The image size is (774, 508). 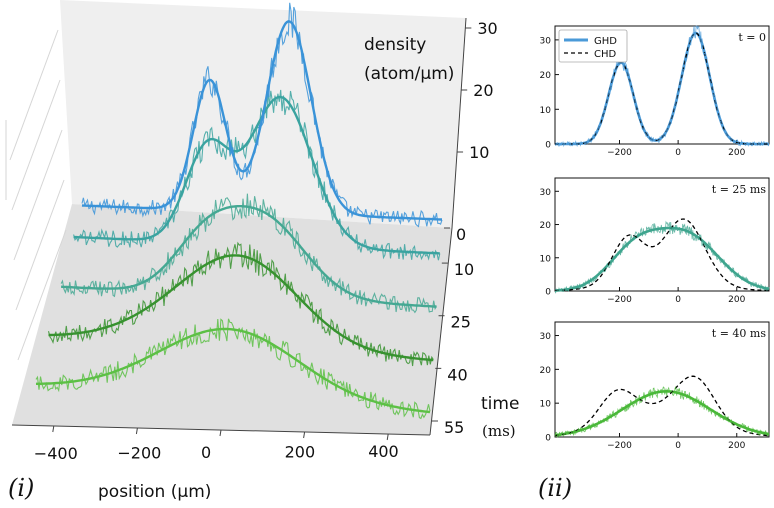 I want to click on waterfall-data-t25, so click(x=248, y=253).